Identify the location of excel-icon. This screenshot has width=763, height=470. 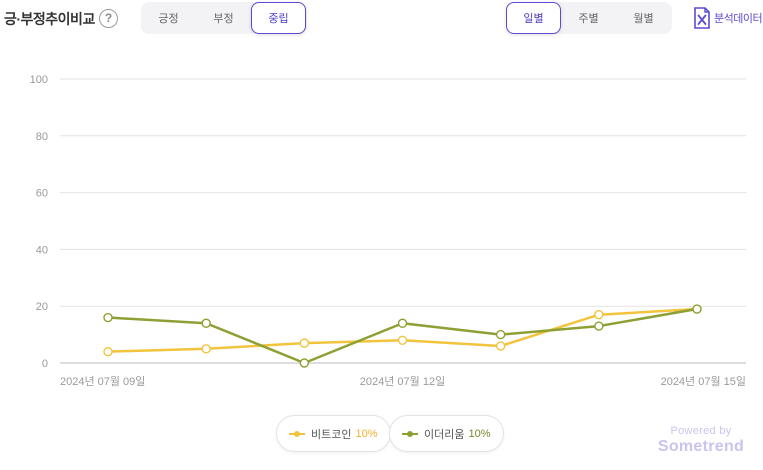
(702, 18).